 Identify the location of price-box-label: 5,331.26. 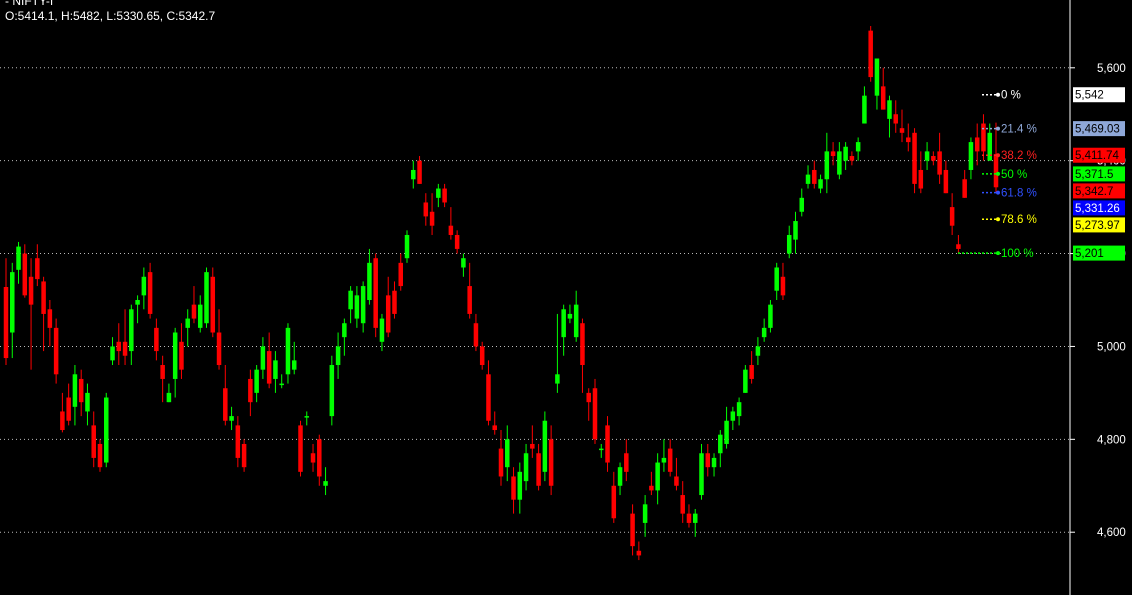
(1097, 209).